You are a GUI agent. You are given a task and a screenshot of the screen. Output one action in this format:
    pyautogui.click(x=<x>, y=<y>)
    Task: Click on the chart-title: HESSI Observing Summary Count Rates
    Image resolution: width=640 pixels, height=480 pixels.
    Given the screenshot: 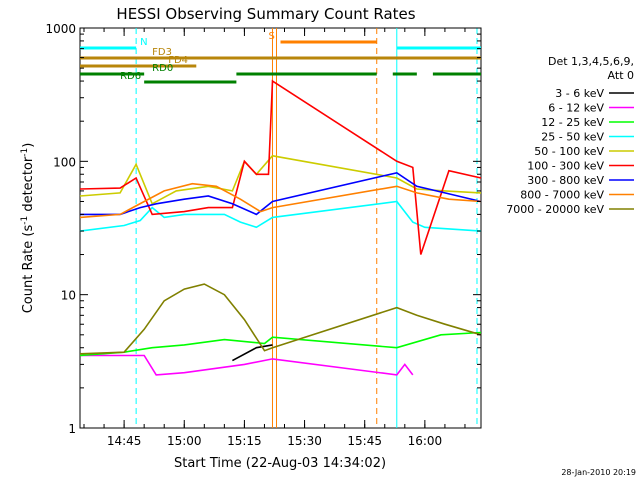 What is the action you would take?
    pyautogui.click(x=265, y=14)
    